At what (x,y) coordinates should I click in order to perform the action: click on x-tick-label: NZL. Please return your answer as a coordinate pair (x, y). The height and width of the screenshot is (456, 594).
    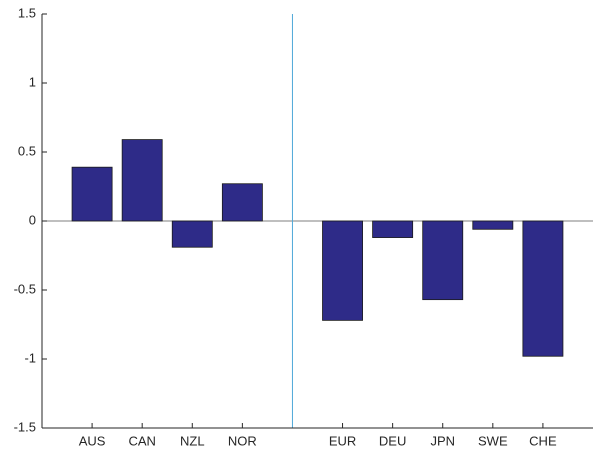
    Looking at the image, I should click on (192, 440).